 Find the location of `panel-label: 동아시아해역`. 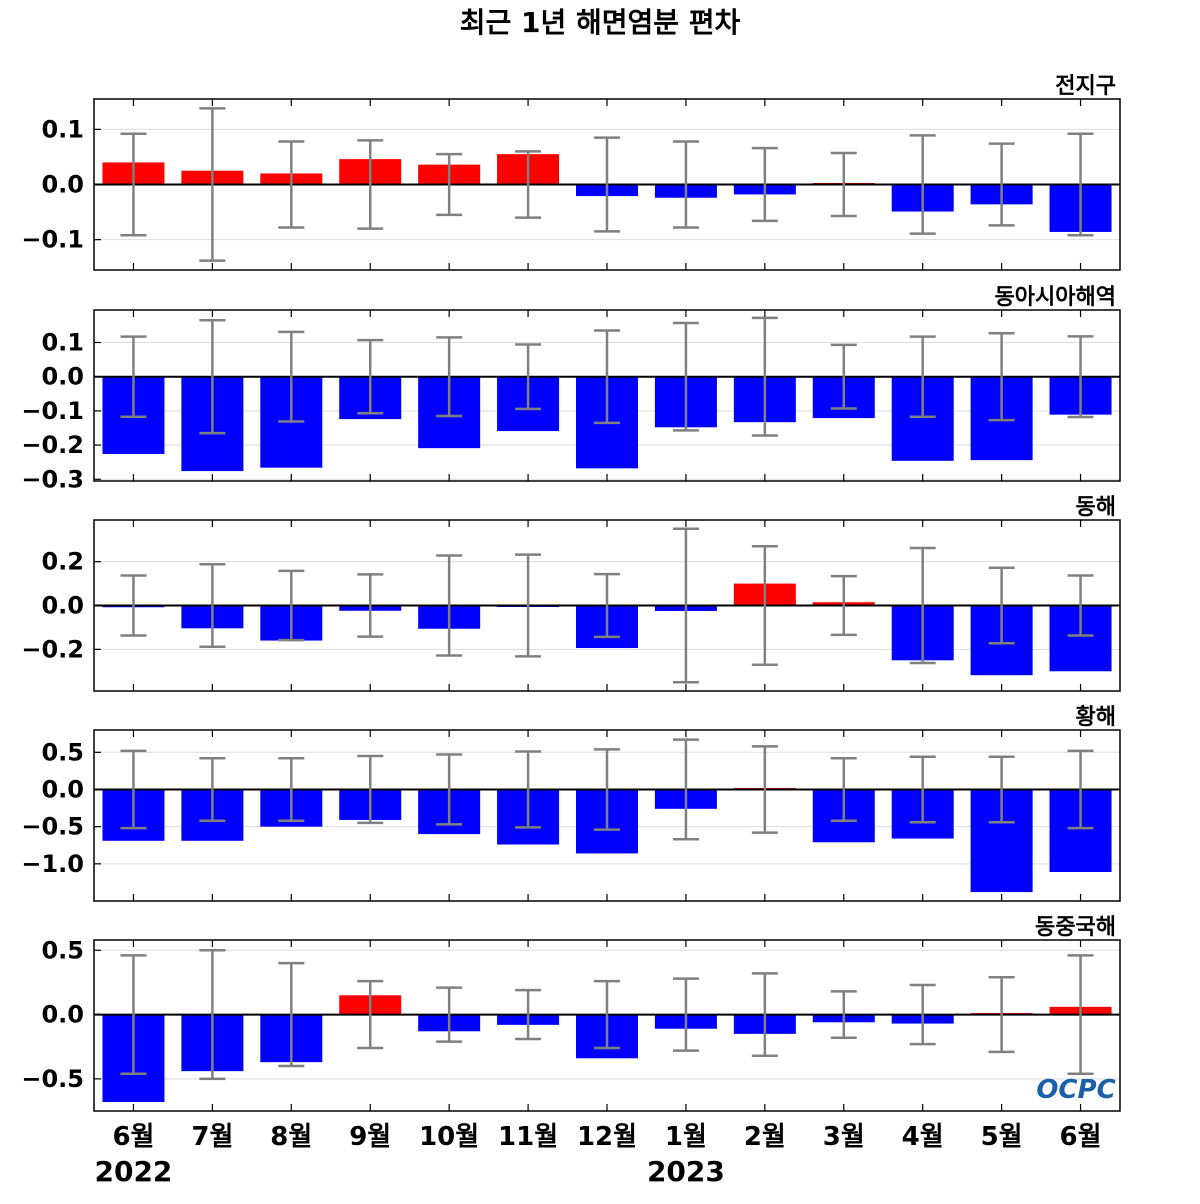

panel-label: 동아시아해역 is located at coordinates (1055, 297).